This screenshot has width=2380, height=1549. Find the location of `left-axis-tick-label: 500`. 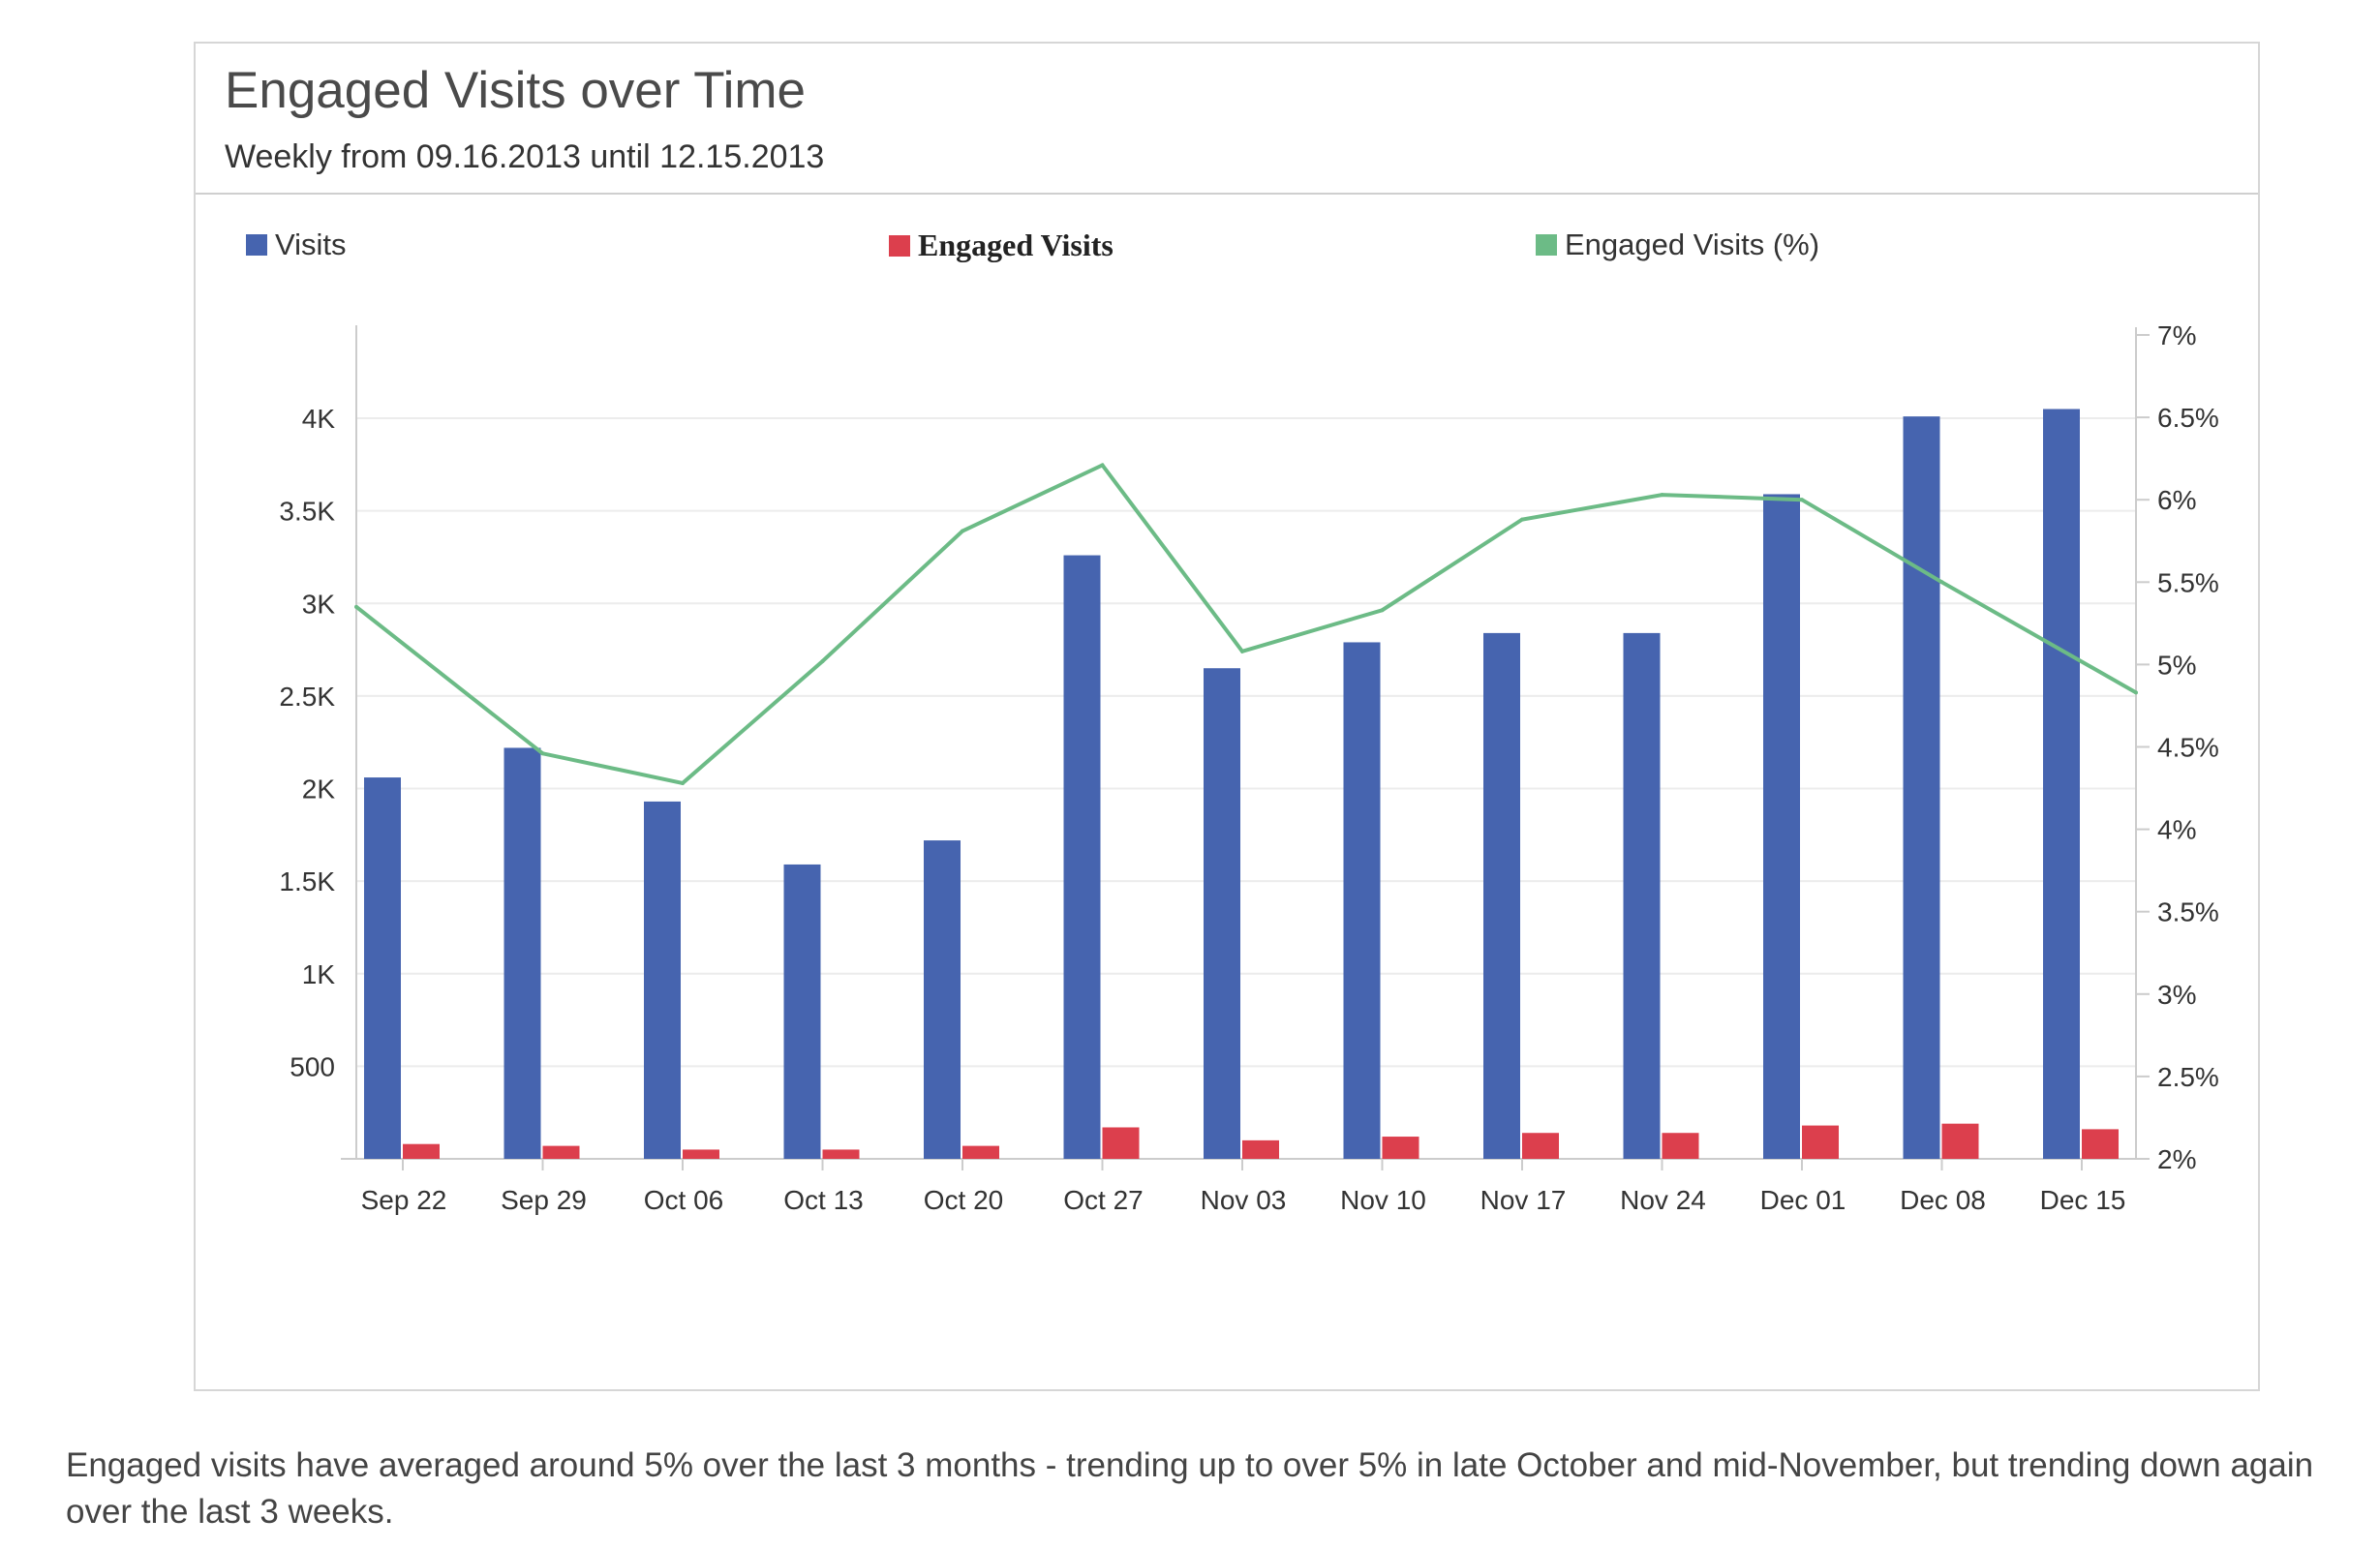

left-axis-tick-label: 500 is located at coordinates (313, 1066).